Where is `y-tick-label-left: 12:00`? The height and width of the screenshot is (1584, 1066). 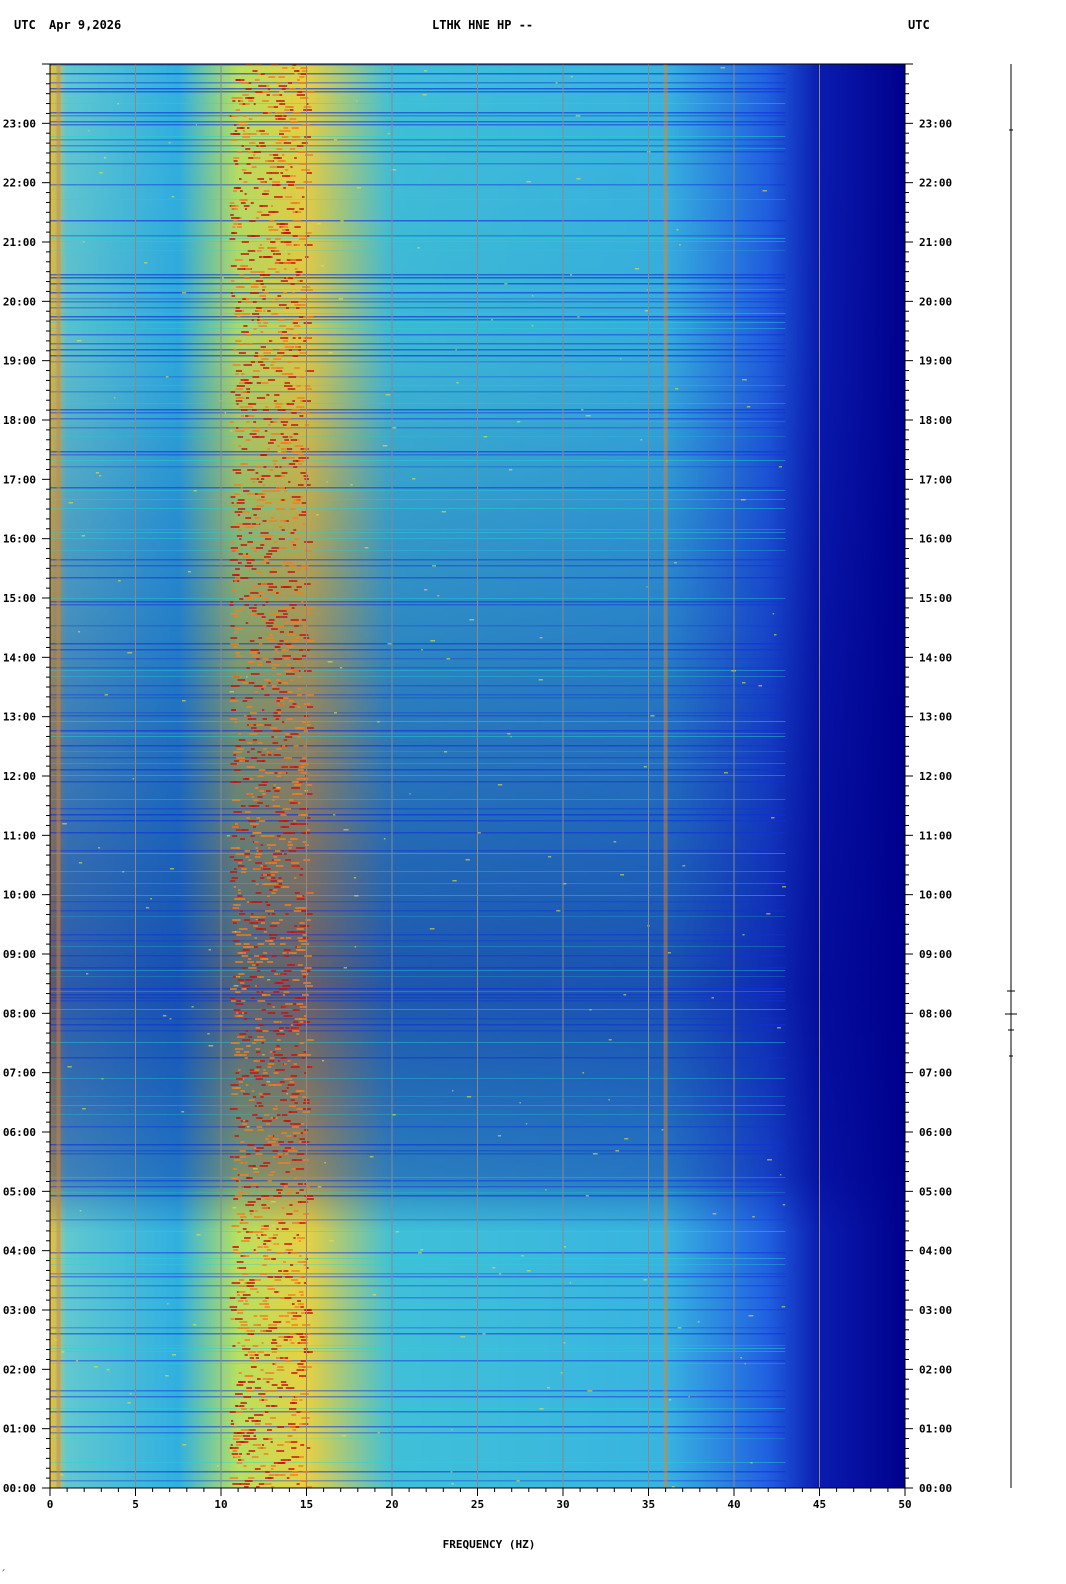
y-tick-label-left: 12:00 is located at coordinates (19, 776).